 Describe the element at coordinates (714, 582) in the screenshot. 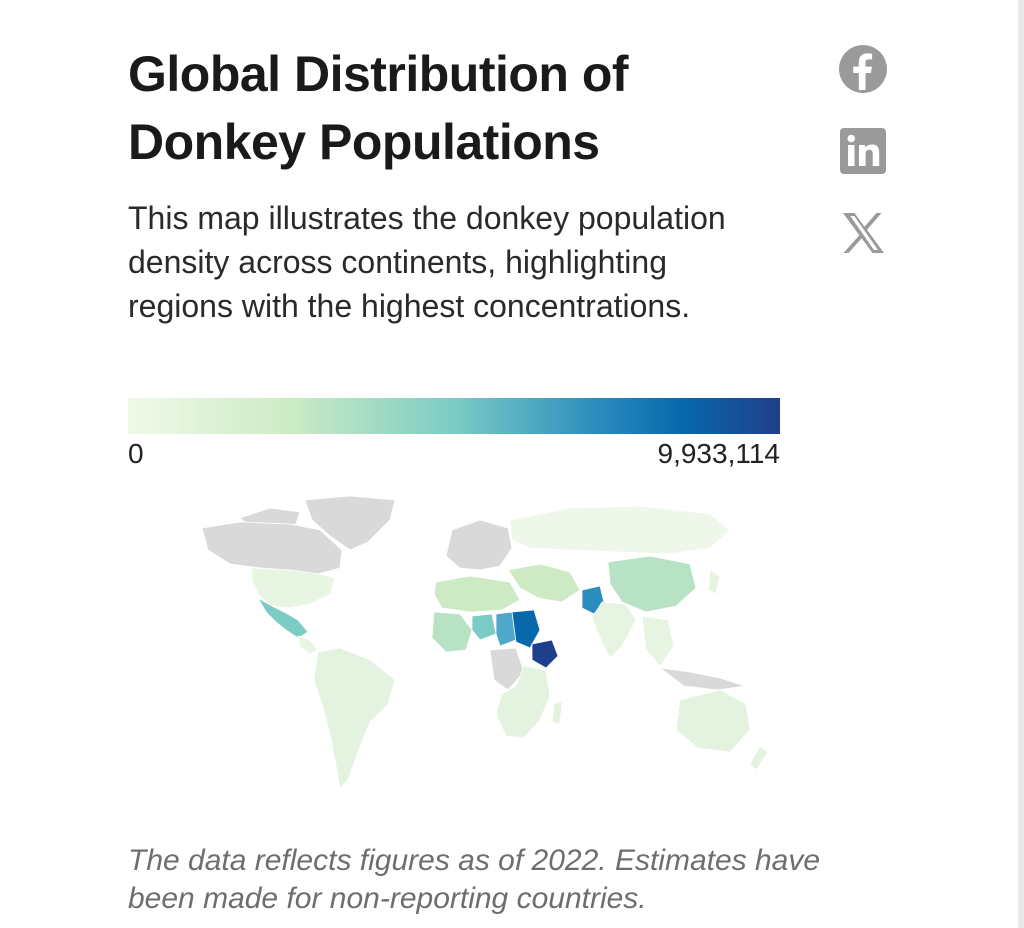

I see `region-japan` at that location.